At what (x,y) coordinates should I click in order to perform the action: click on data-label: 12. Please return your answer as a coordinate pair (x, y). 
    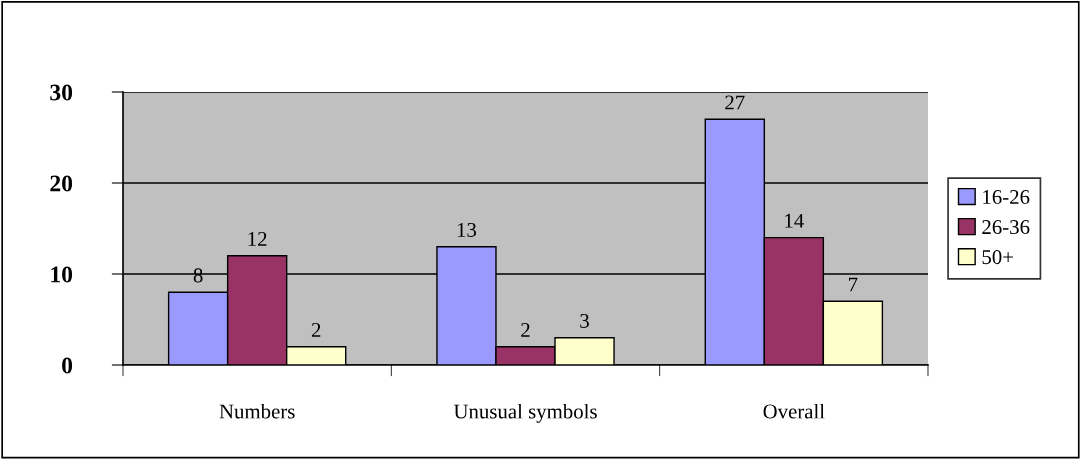
    Looking at the image, I should click on (257, 239).